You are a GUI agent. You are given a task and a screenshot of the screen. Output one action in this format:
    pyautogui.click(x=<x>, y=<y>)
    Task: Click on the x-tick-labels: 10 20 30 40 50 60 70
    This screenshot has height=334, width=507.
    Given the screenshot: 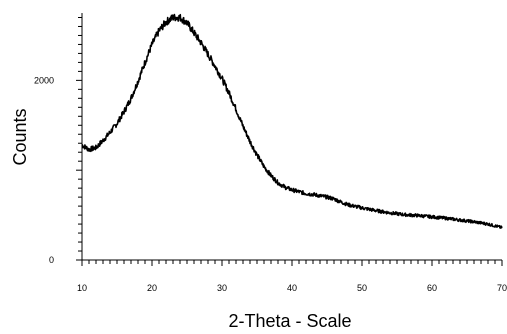 What is the action you would take?
    pyautogui.click(x=292, y=288)
    